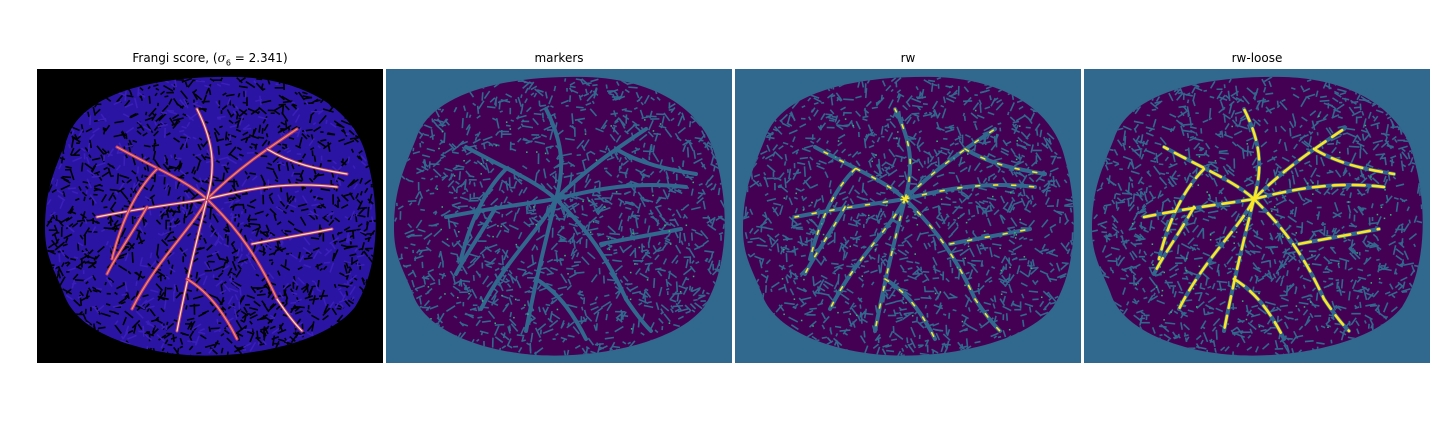 The width and height of the screenshot is (1440, 432). I want to click on panel-title-rw: rw, so click(908, 58).